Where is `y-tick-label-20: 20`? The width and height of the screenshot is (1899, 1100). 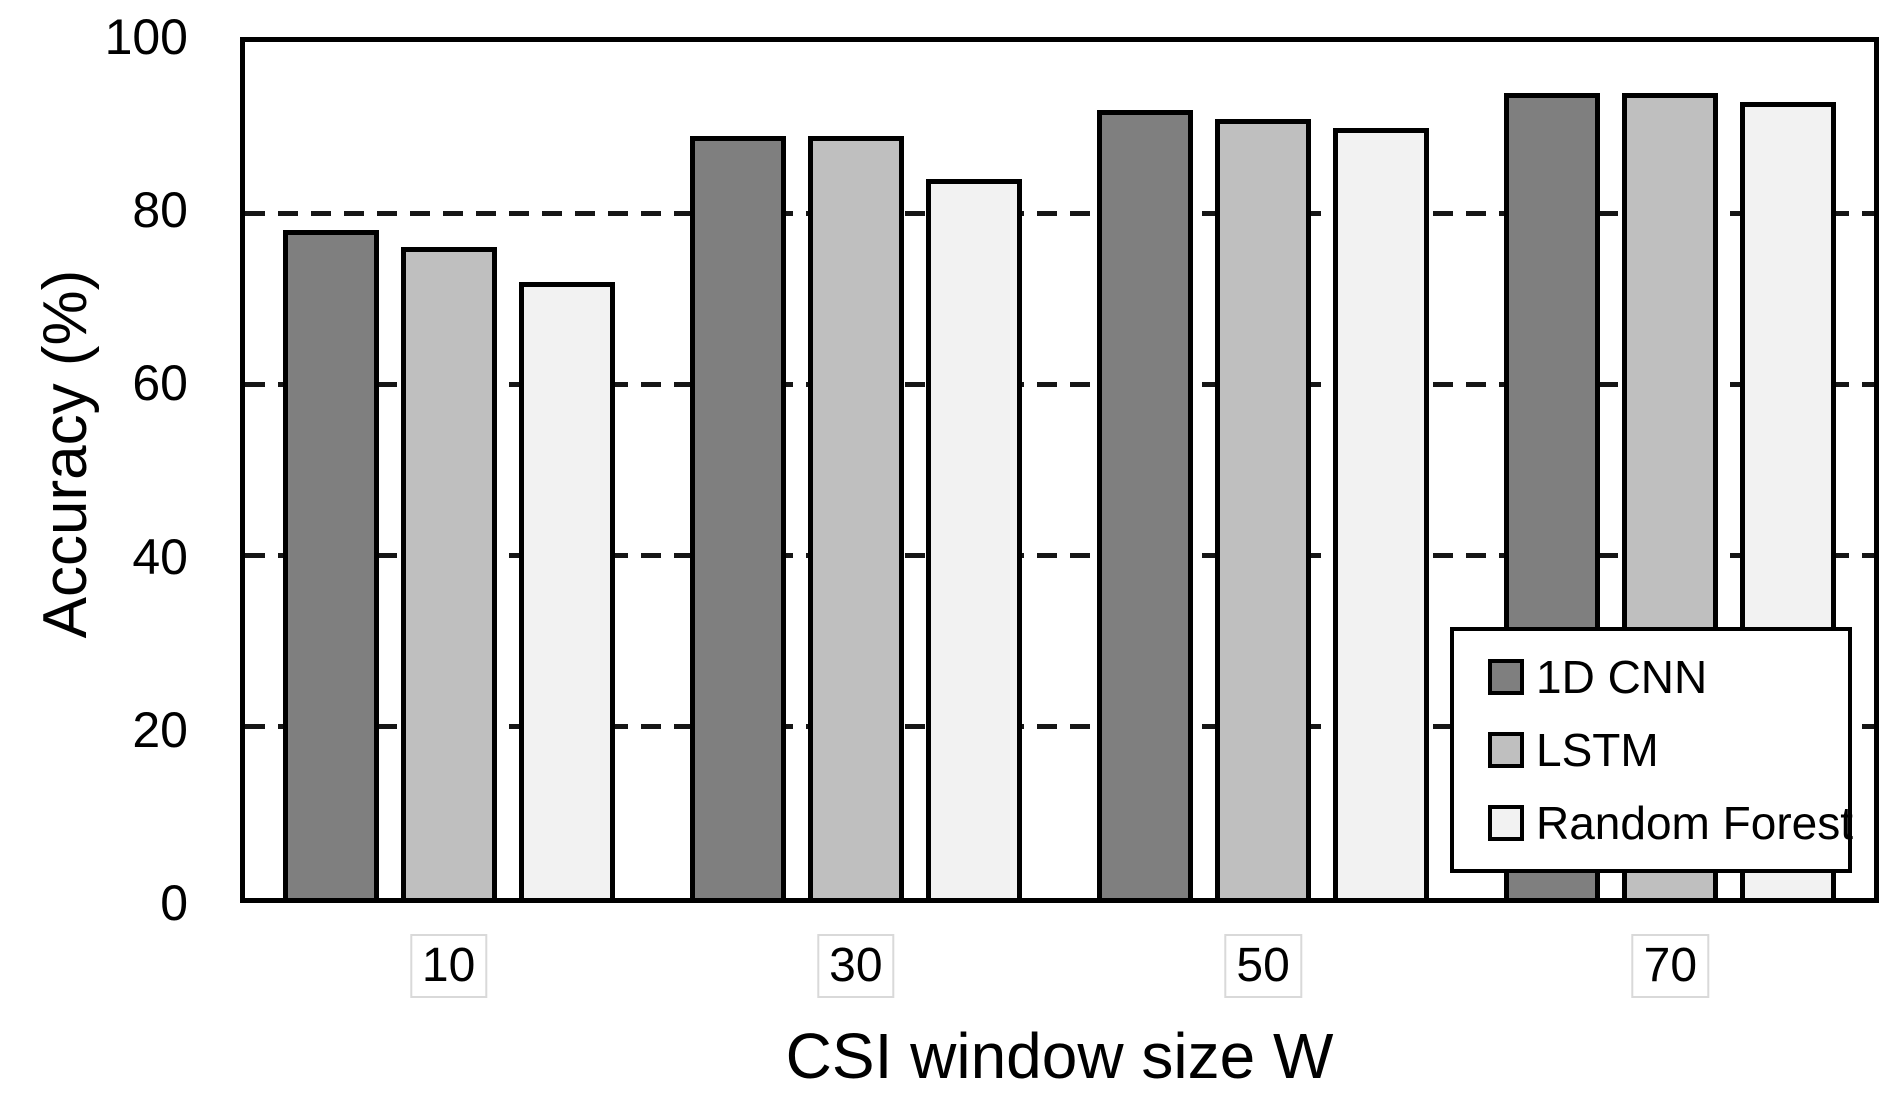 y-tick-label-20: 20 is located at coordinates (160, 729).